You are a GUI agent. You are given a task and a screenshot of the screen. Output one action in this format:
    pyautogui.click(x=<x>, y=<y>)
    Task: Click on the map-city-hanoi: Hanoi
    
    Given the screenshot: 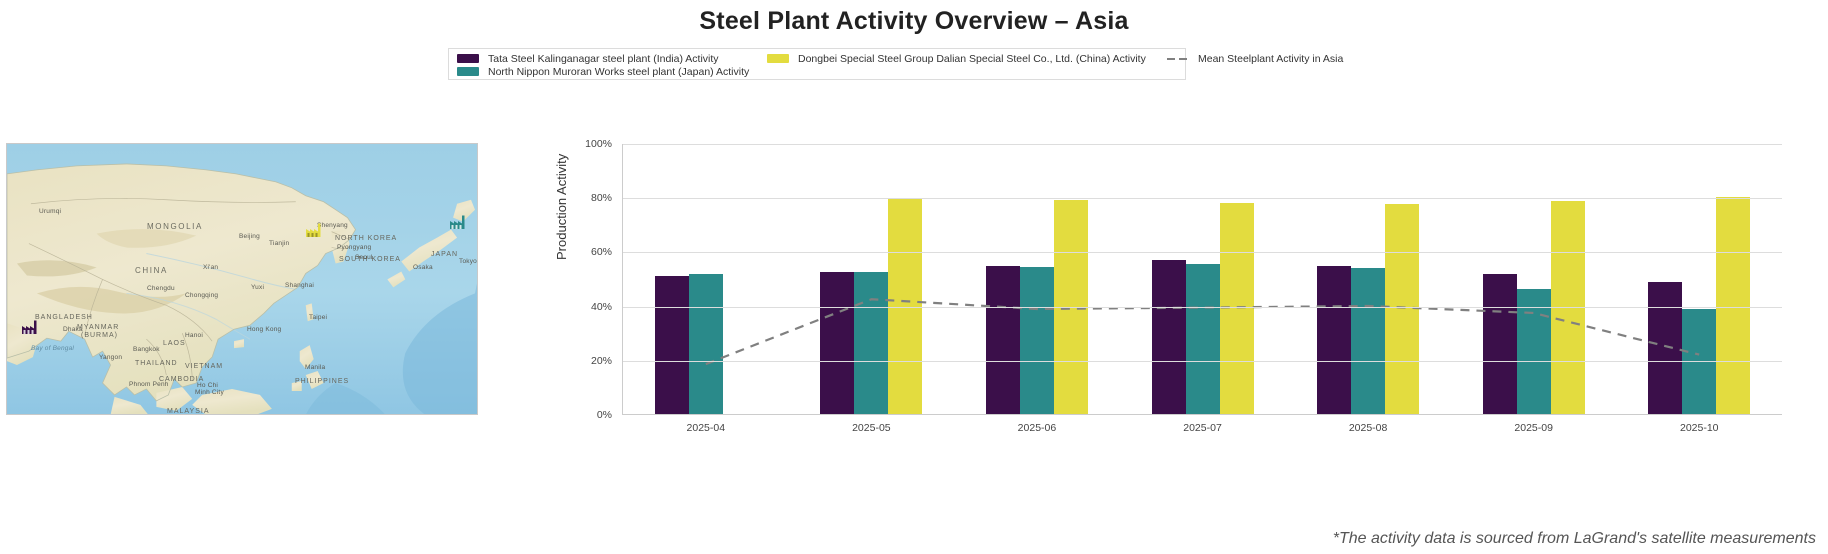 What is the action you would take?
    pyautogui.click(x=194, y=335)
    